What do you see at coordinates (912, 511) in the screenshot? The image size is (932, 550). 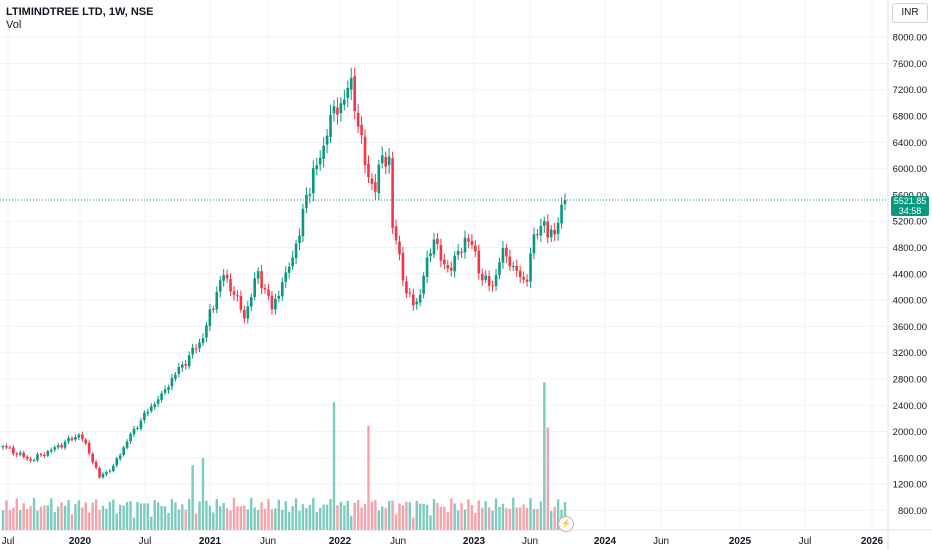 I see `price-tick-label: 800.00` at bounding box center [912, 511].